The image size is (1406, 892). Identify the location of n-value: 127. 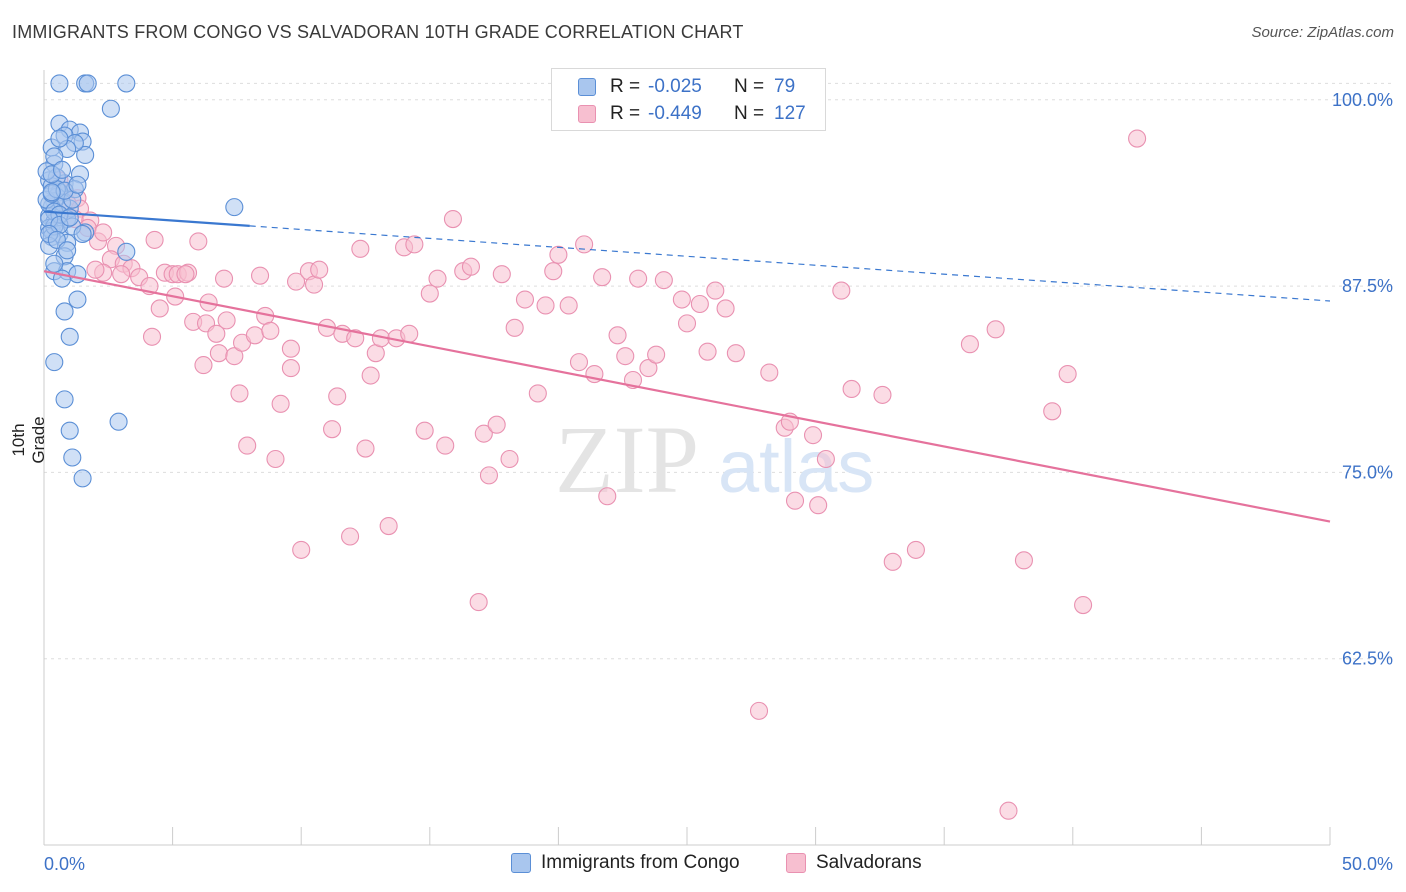
(790, 113).